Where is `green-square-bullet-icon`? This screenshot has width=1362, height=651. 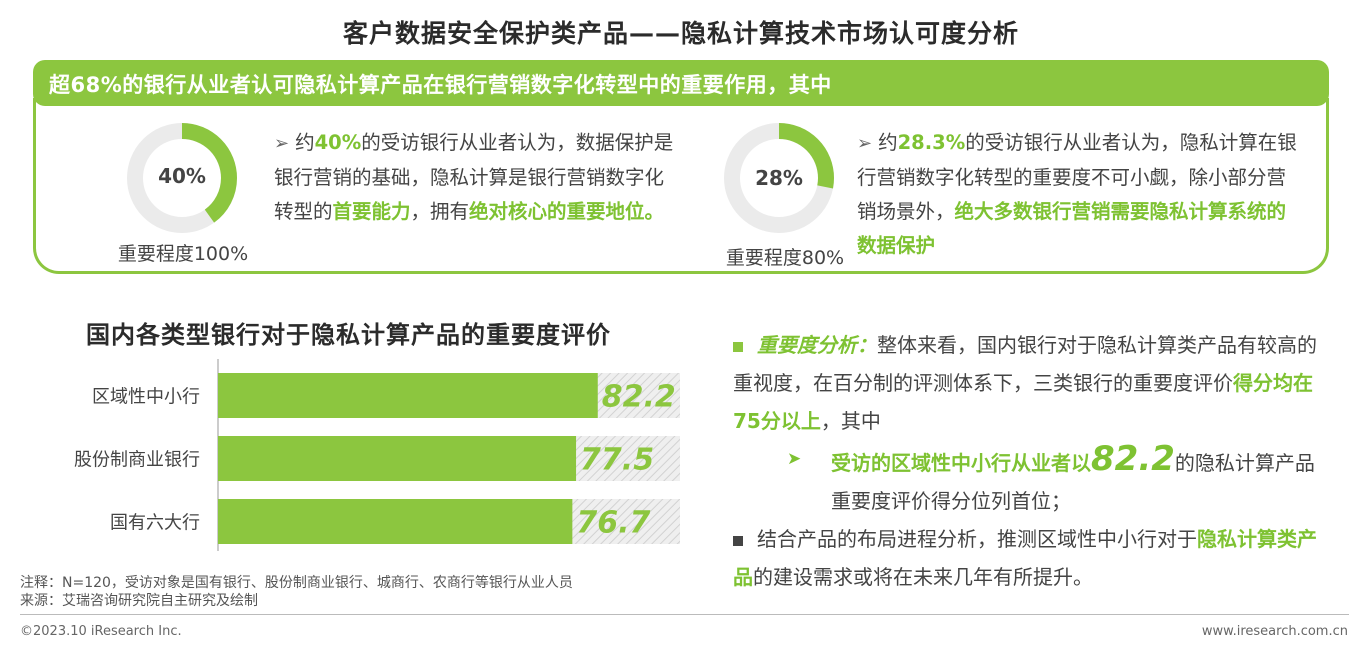 green-square-bullet-icon is located at coordinates (738, 346).